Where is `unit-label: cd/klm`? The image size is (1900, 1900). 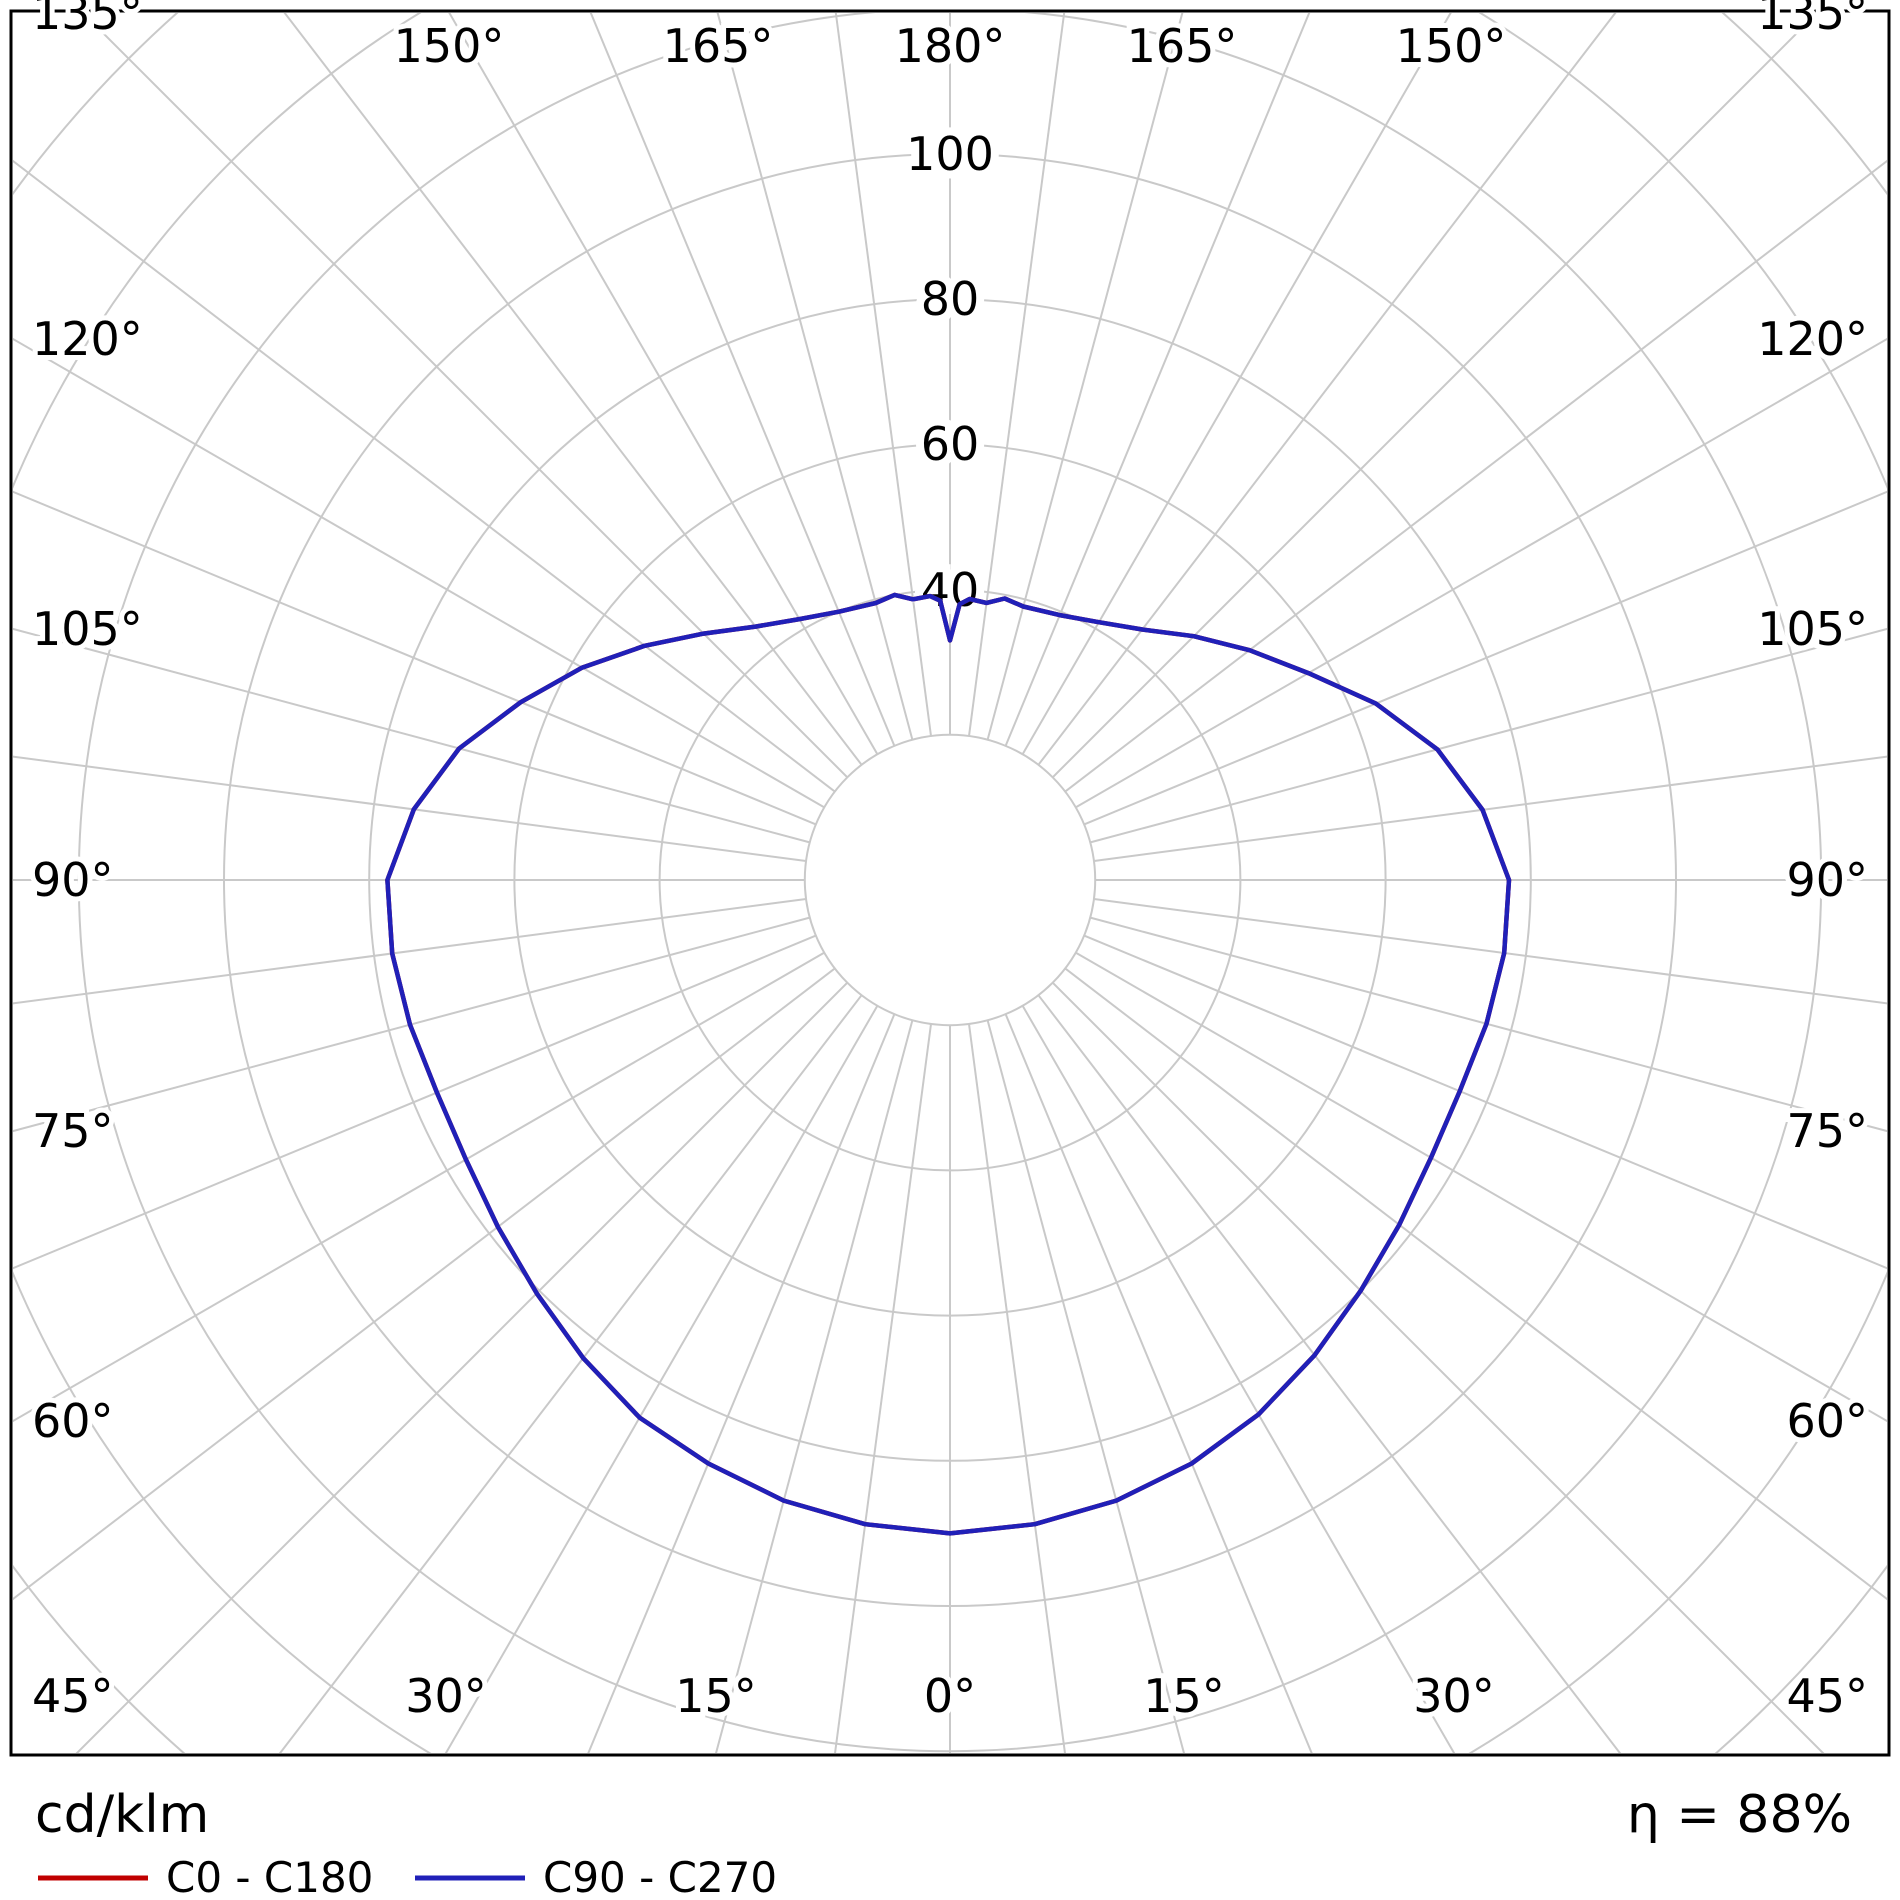
unit-label: cd/klm is located at coordinates (122, 1815).